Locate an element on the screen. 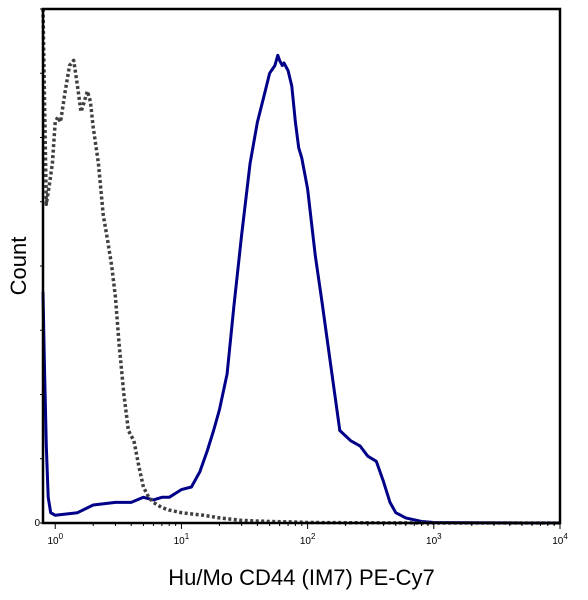 The width and height of the screenshot is (588, 600). x-axis-title: Hu/Mo CD44 (IM7) PE-Cy7 is located at coordinates (301, 577).